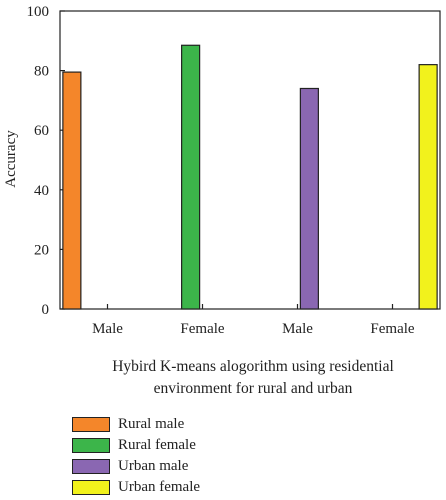 This screenshot has height=500, width=446. I want to click on legend-label: Urban male, so click(153, 466).